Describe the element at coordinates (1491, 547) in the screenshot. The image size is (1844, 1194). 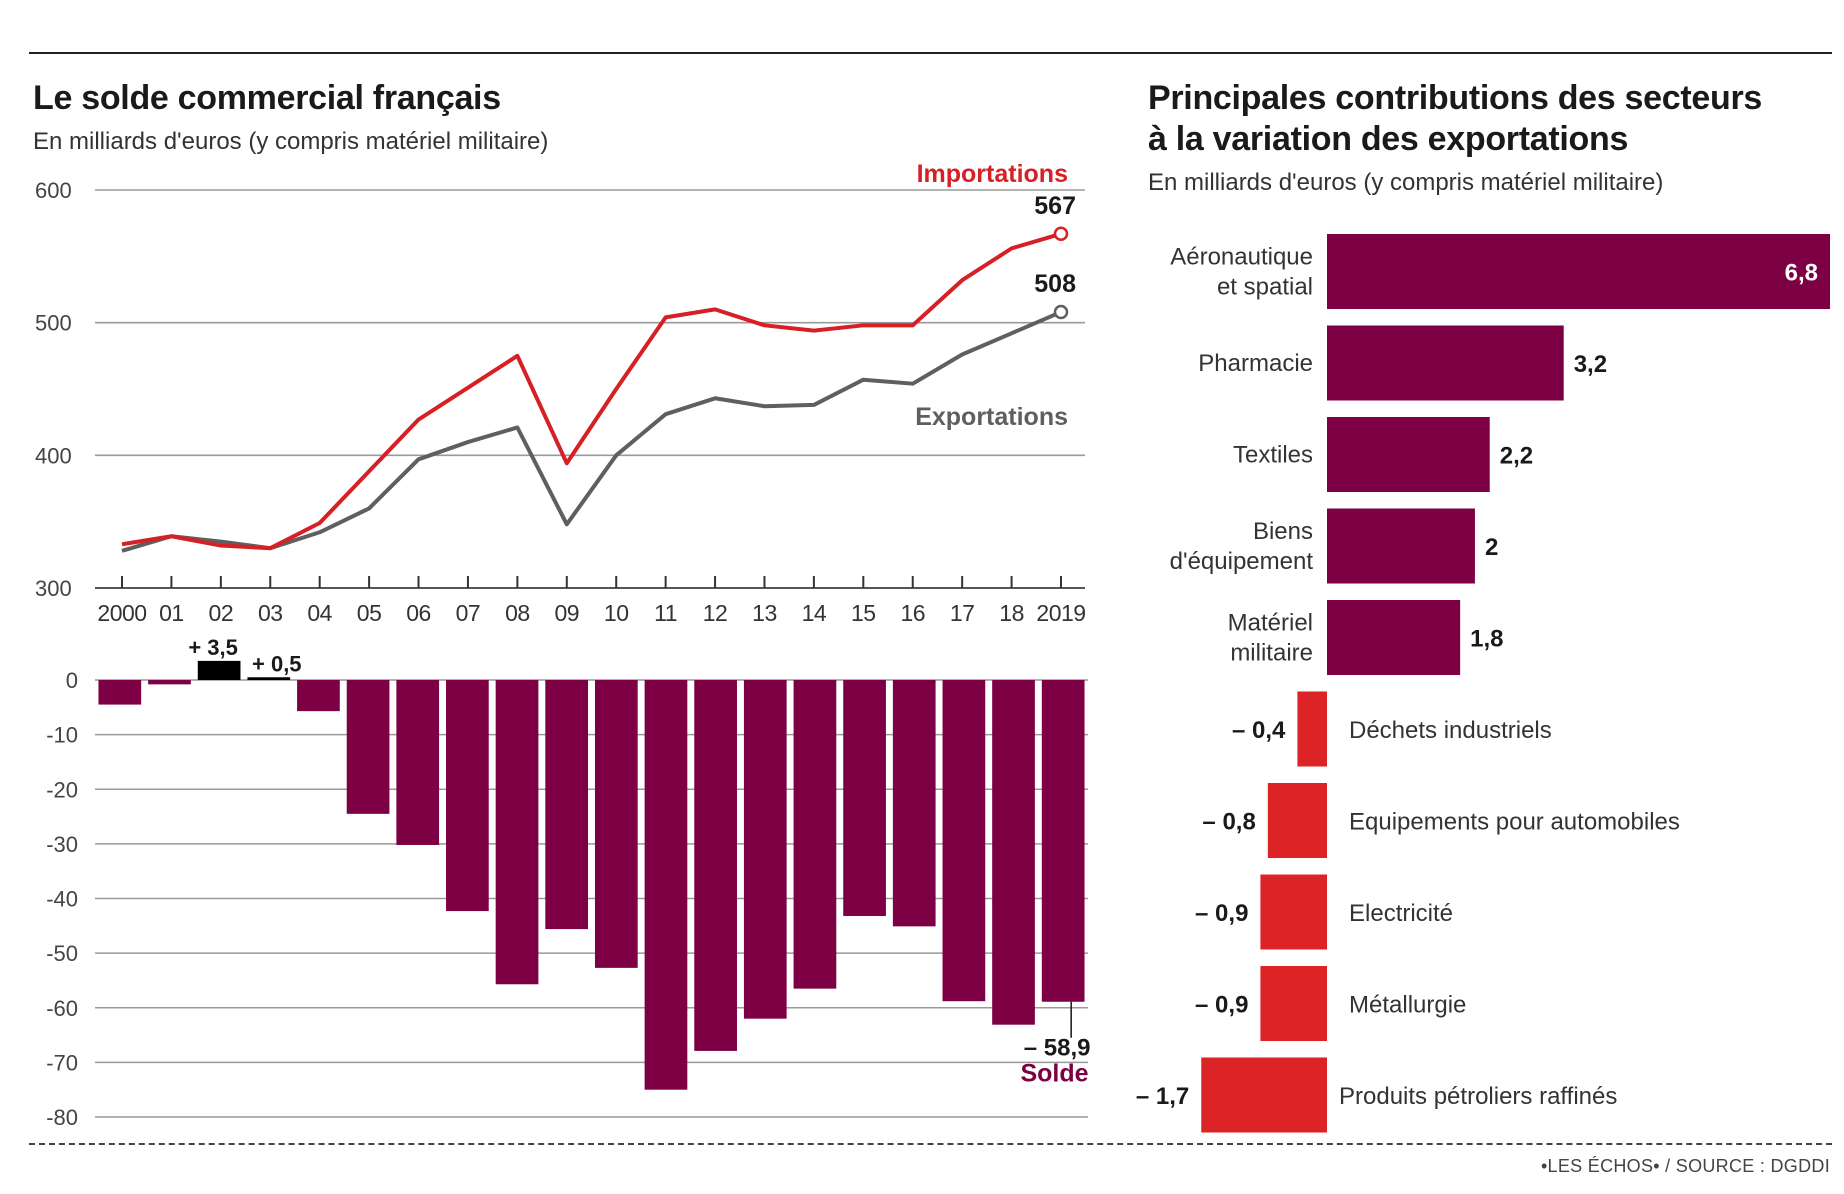
I see `value-label: 2` at that location.